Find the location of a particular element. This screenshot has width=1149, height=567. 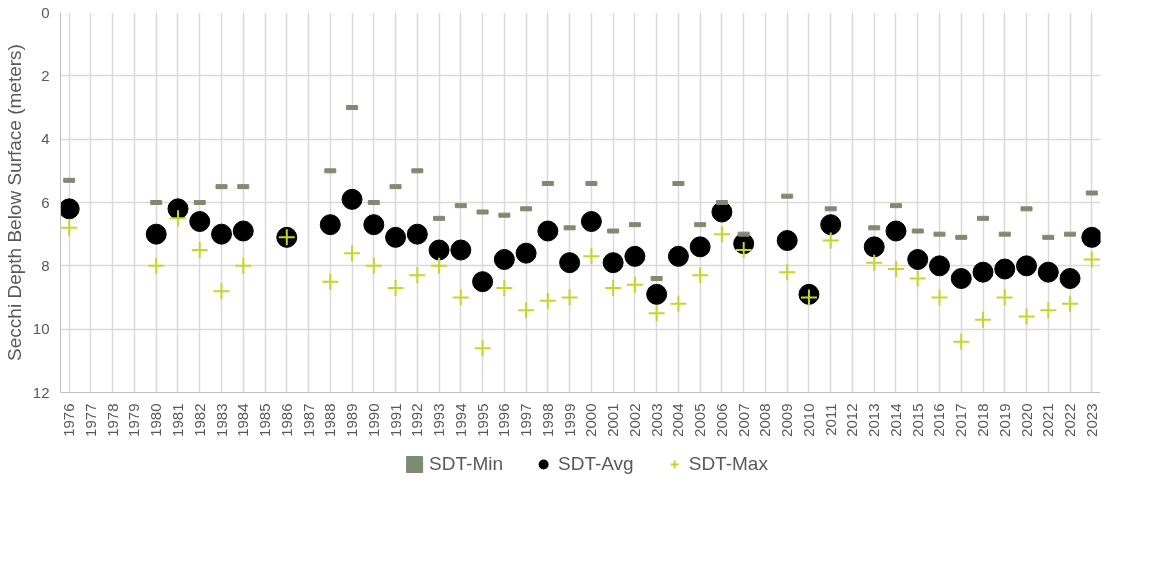

x-tick-label: 1994 is located at coordinates (460, 420).